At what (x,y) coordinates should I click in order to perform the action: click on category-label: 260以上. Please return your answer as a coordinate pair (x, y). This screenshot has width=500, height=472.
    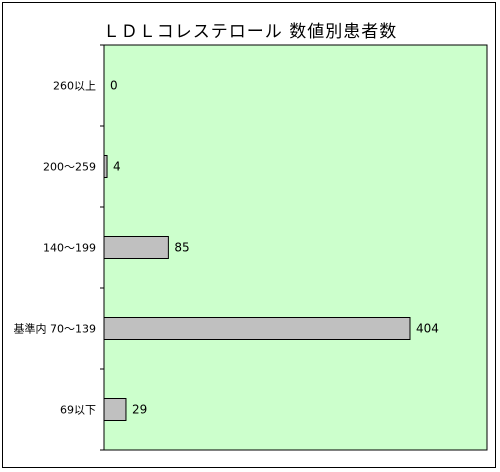
    Looking at the image, I should click on (74, 86).